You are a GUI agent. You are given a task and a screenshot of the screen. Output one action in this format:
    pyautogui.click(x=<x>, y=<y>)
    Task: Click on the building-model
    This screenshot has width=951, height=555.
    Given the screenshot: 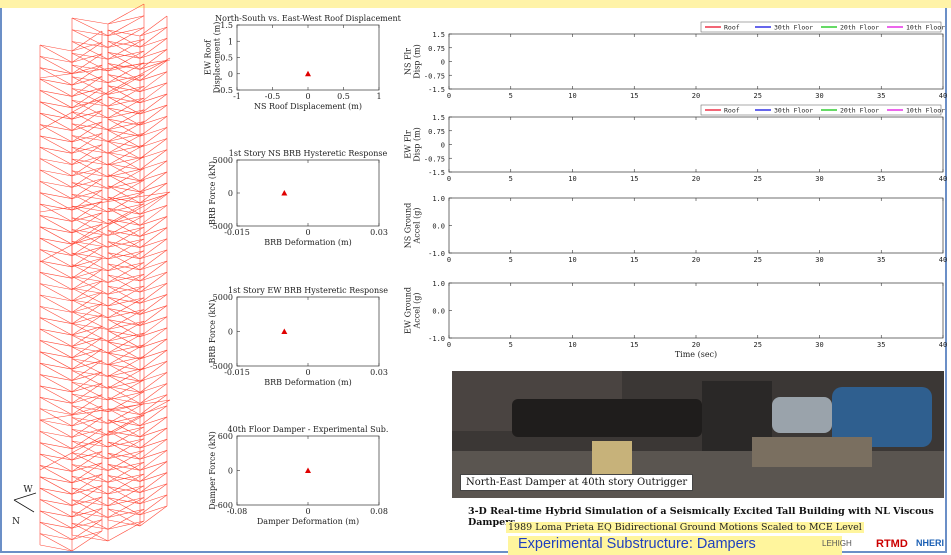 What is the action you would take?
    pyautogui.click(x=105, y=277)
    